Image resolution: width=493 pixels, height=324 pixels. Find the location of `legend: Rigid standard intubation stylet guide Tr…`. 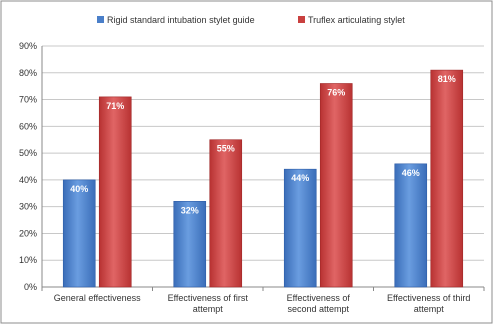

legend: Rigid standard intubation stylet guide Tr… is located at coordinates (251, 20).